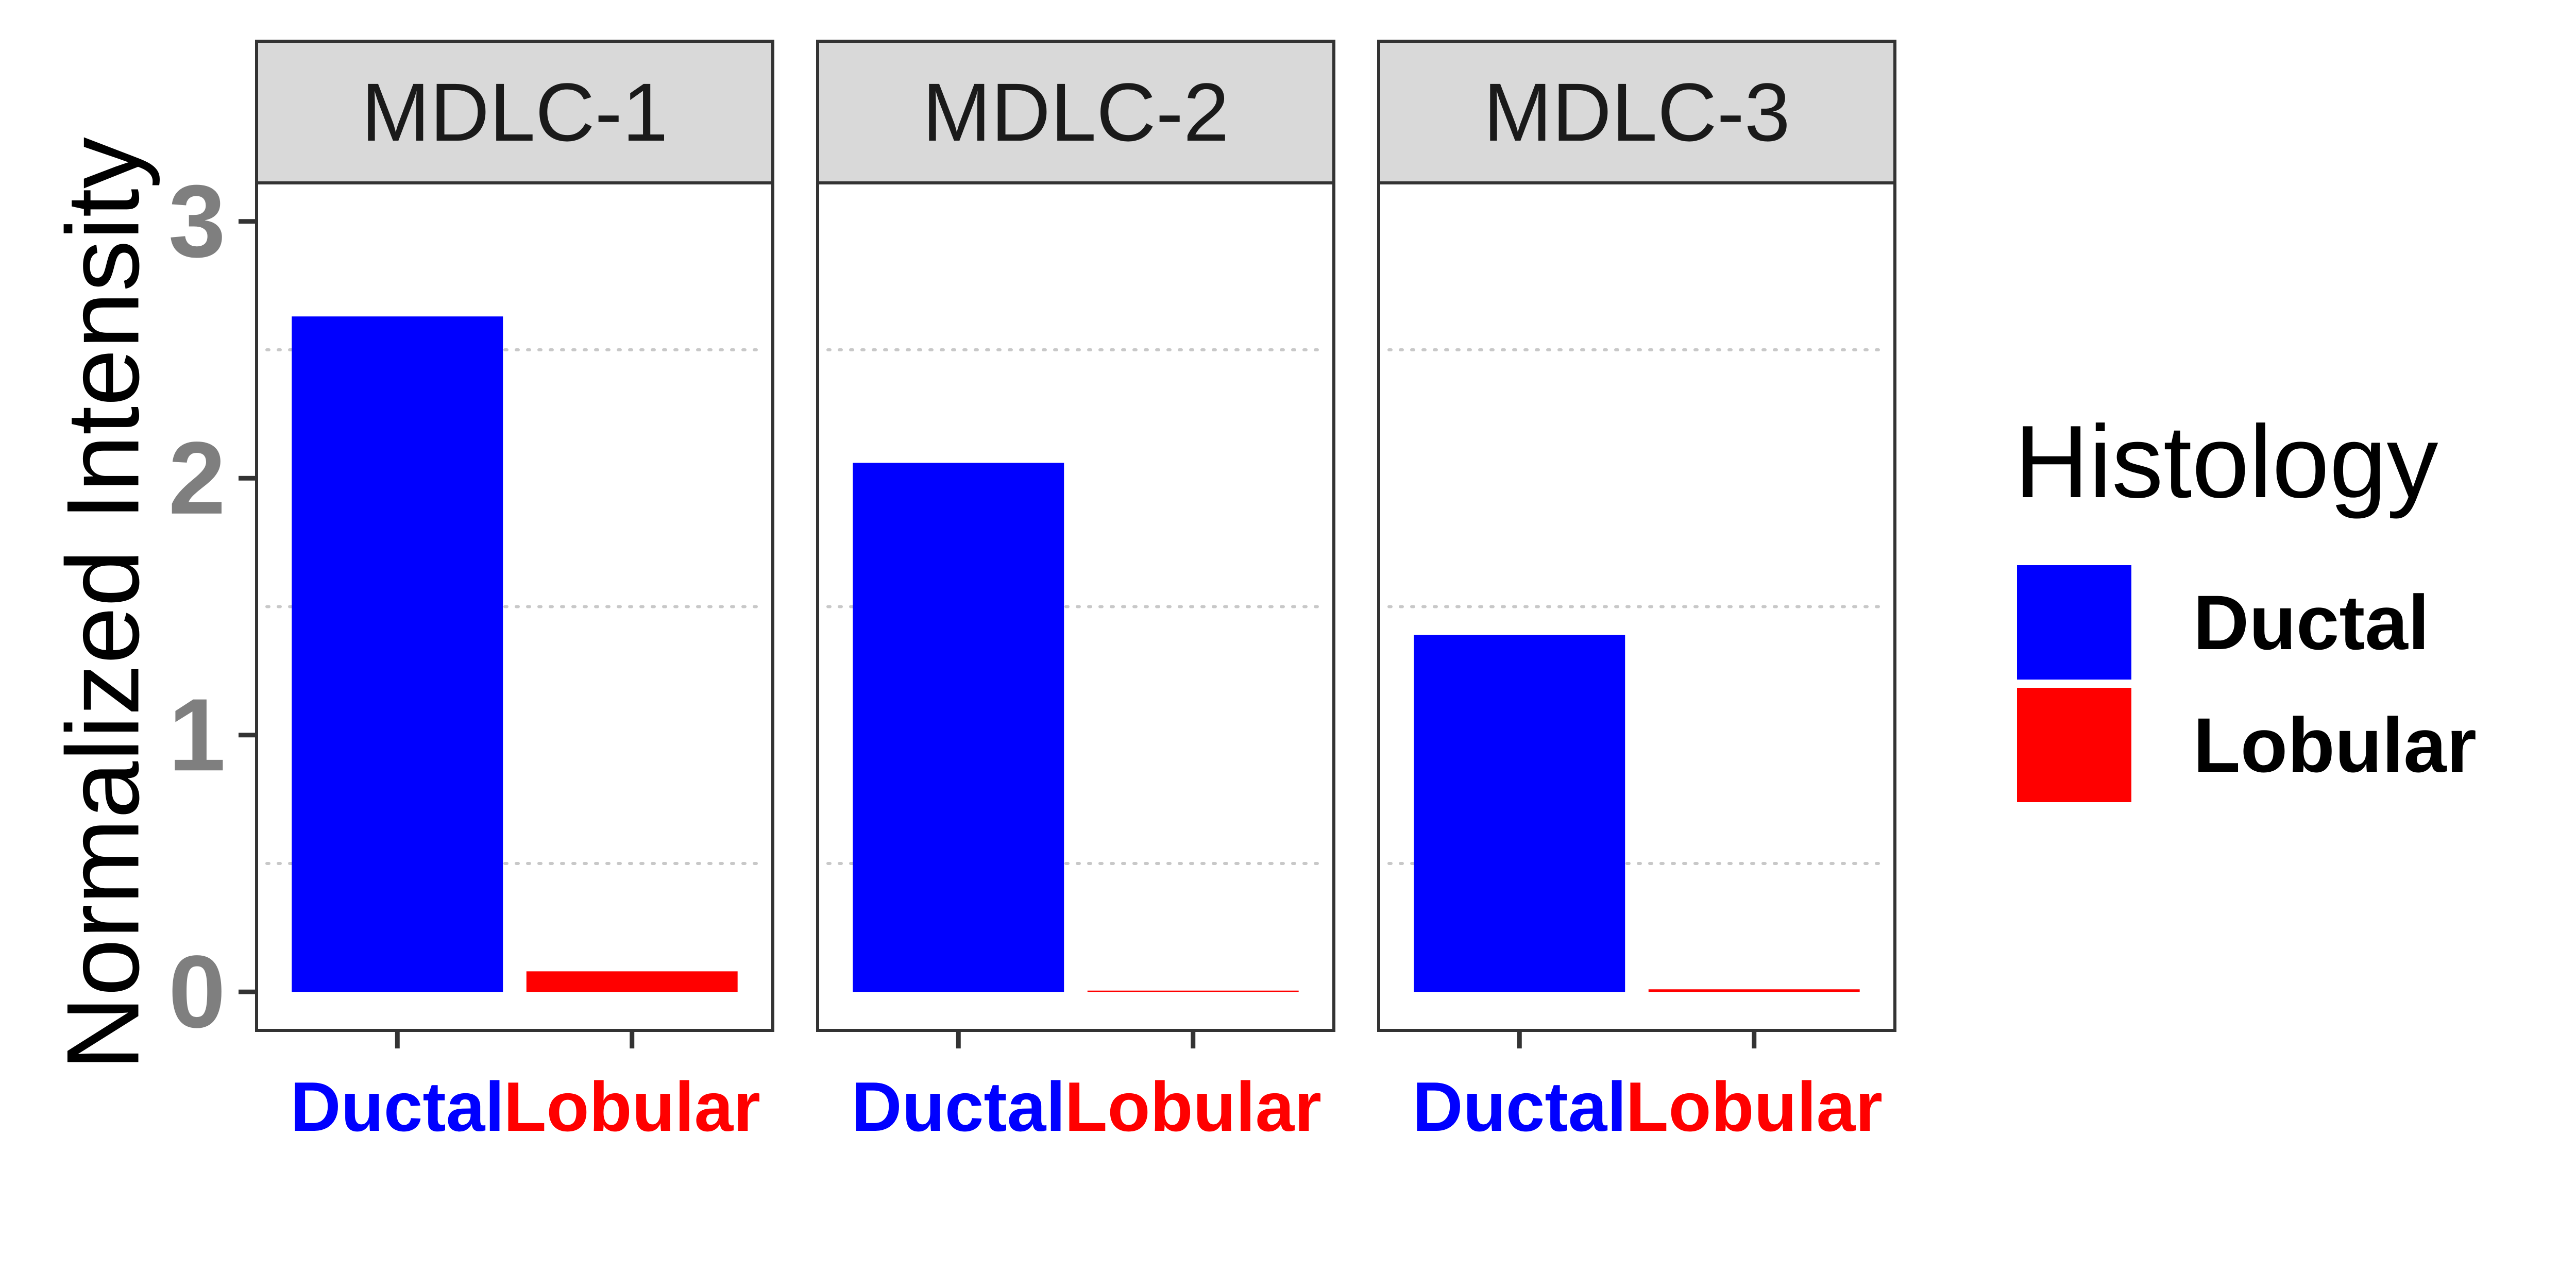 The width and height of the screenshot is (2576, 1288). I want to click on legend-label: Lobular, so click(2335, 745).